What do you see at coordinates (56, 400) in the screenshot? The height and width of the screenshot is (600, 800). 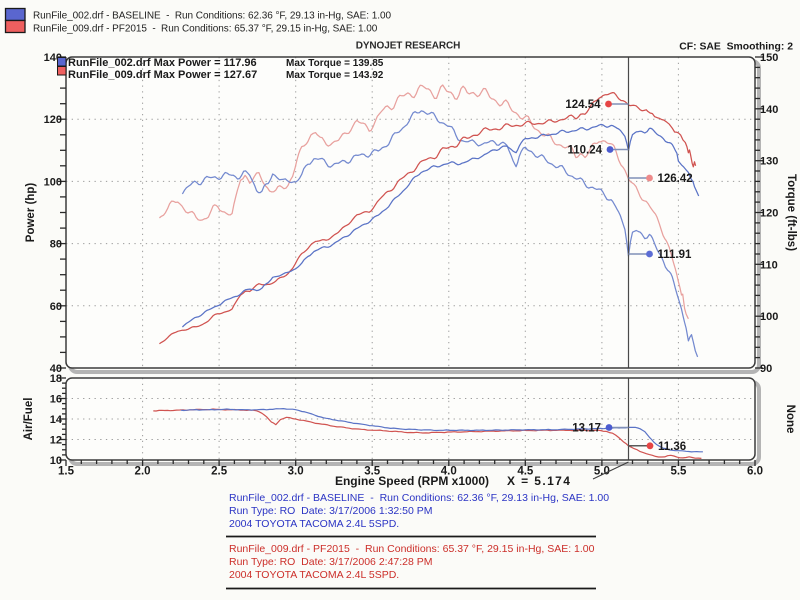 I see `svg-text: 16` at bounding box center [56, 400].